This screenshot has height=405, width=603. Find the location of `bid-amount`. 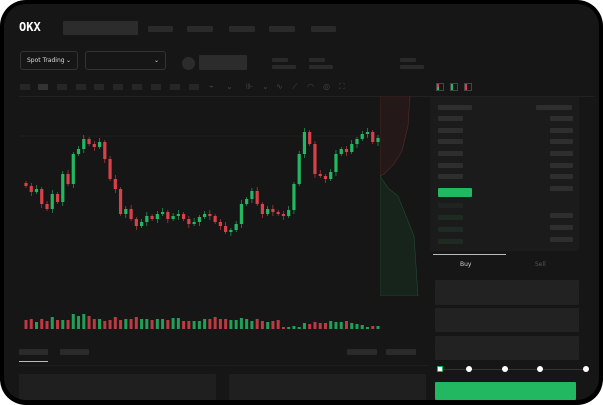

bid-amount is located at coordinates (561, 239).